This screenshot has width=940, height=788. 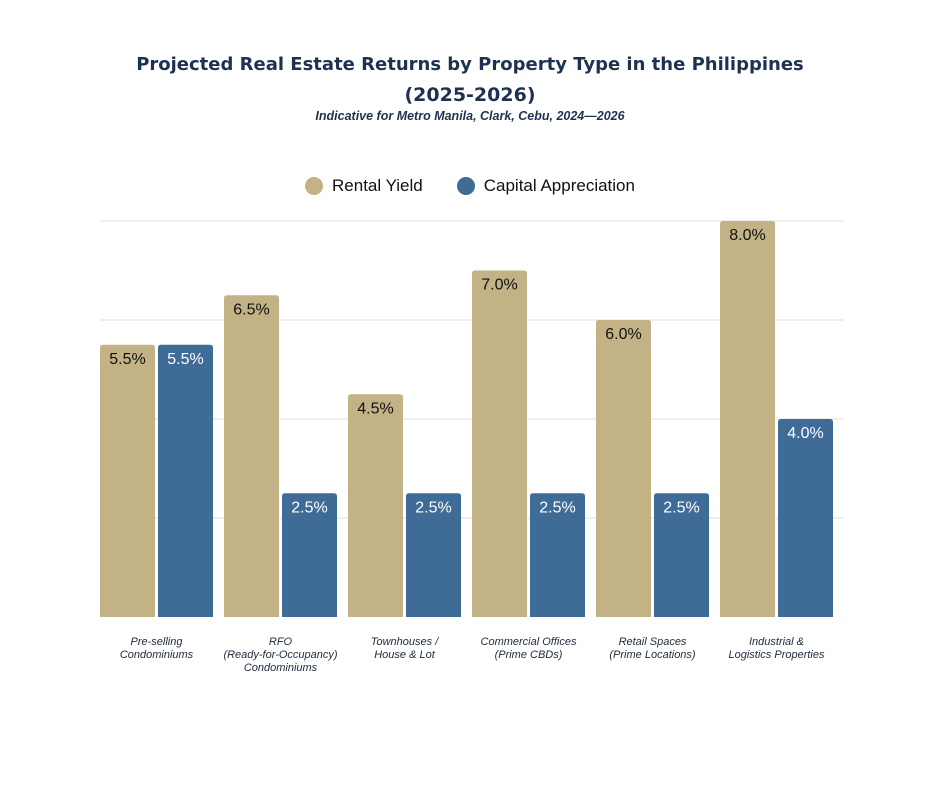 I want to click on legend-swatch-capital-appreciation, so click(x=465, y=186).